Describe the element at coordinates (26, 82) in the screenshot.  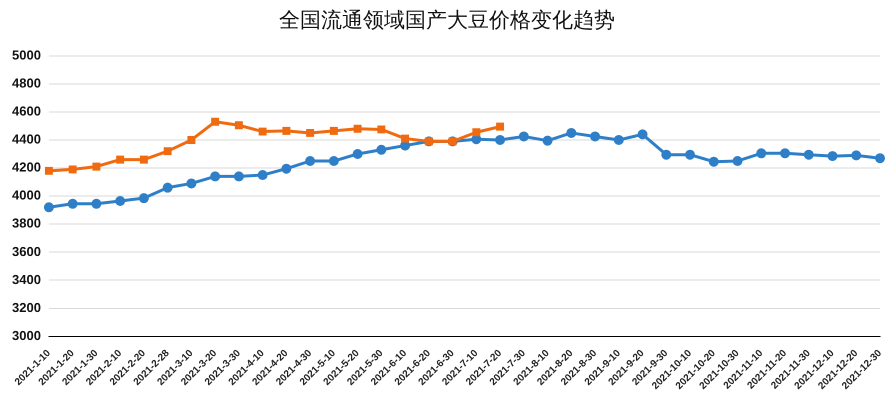
I see `y-tick-label: 4800` at that location.